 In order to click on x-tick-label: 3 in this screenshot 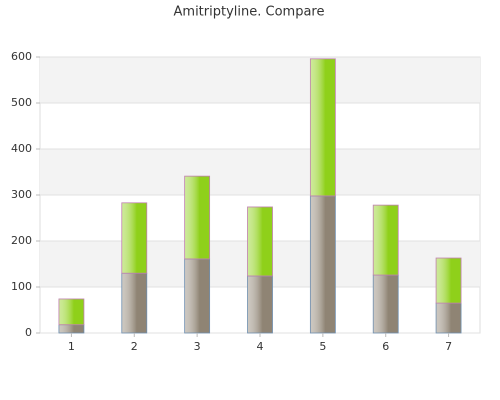, I will do `click(197, 346)`.